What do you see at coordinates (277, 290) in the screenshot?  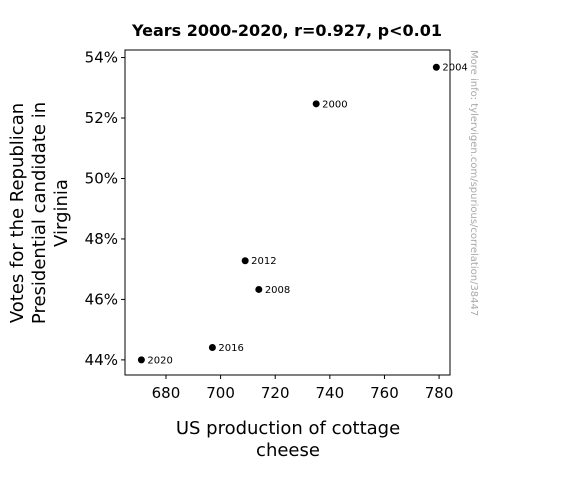 I see `data-point-label: 2008` at bounding box center [277, 290].